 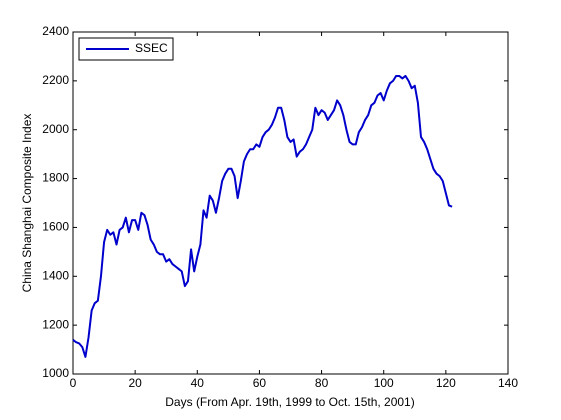 I want to click on y-tick-label: 2400, so click(x=55, y=31).